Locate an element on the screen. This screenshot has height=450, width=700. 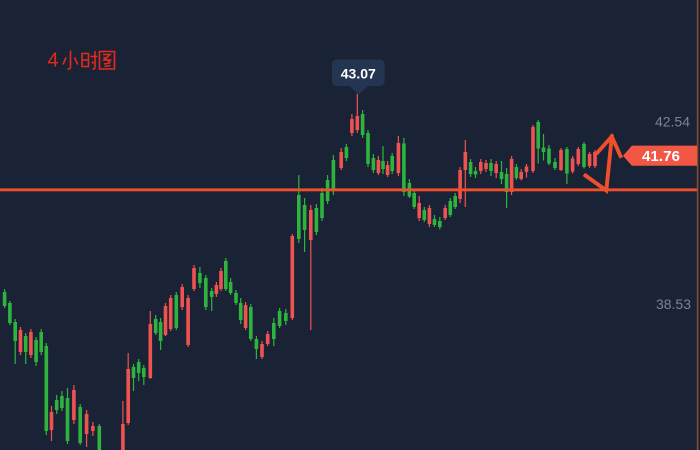
svg-text: 38.53 is located at coordinates (673, 304).